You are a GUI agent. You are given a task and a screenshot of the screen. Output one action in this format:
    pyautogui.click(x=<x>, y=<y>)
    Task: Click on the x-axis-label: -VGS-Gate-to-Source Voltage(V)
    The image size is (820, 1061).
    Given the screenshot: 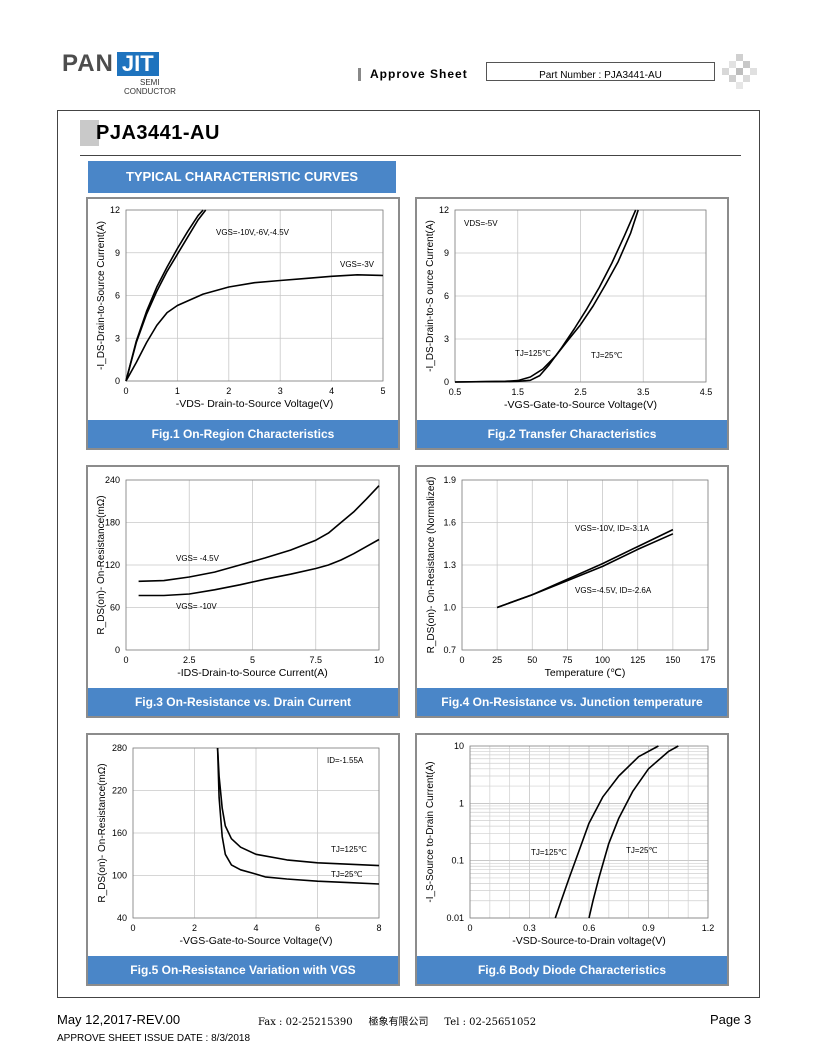 What is the action you would take?
    pyautogui.click(x=256, y=941)
    